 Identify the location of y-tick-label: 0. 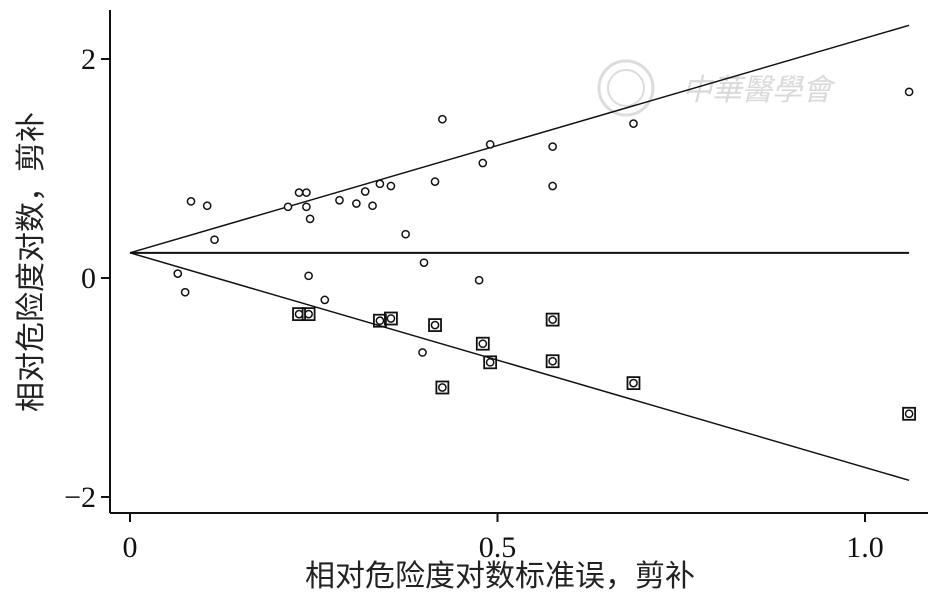
(88, 278).